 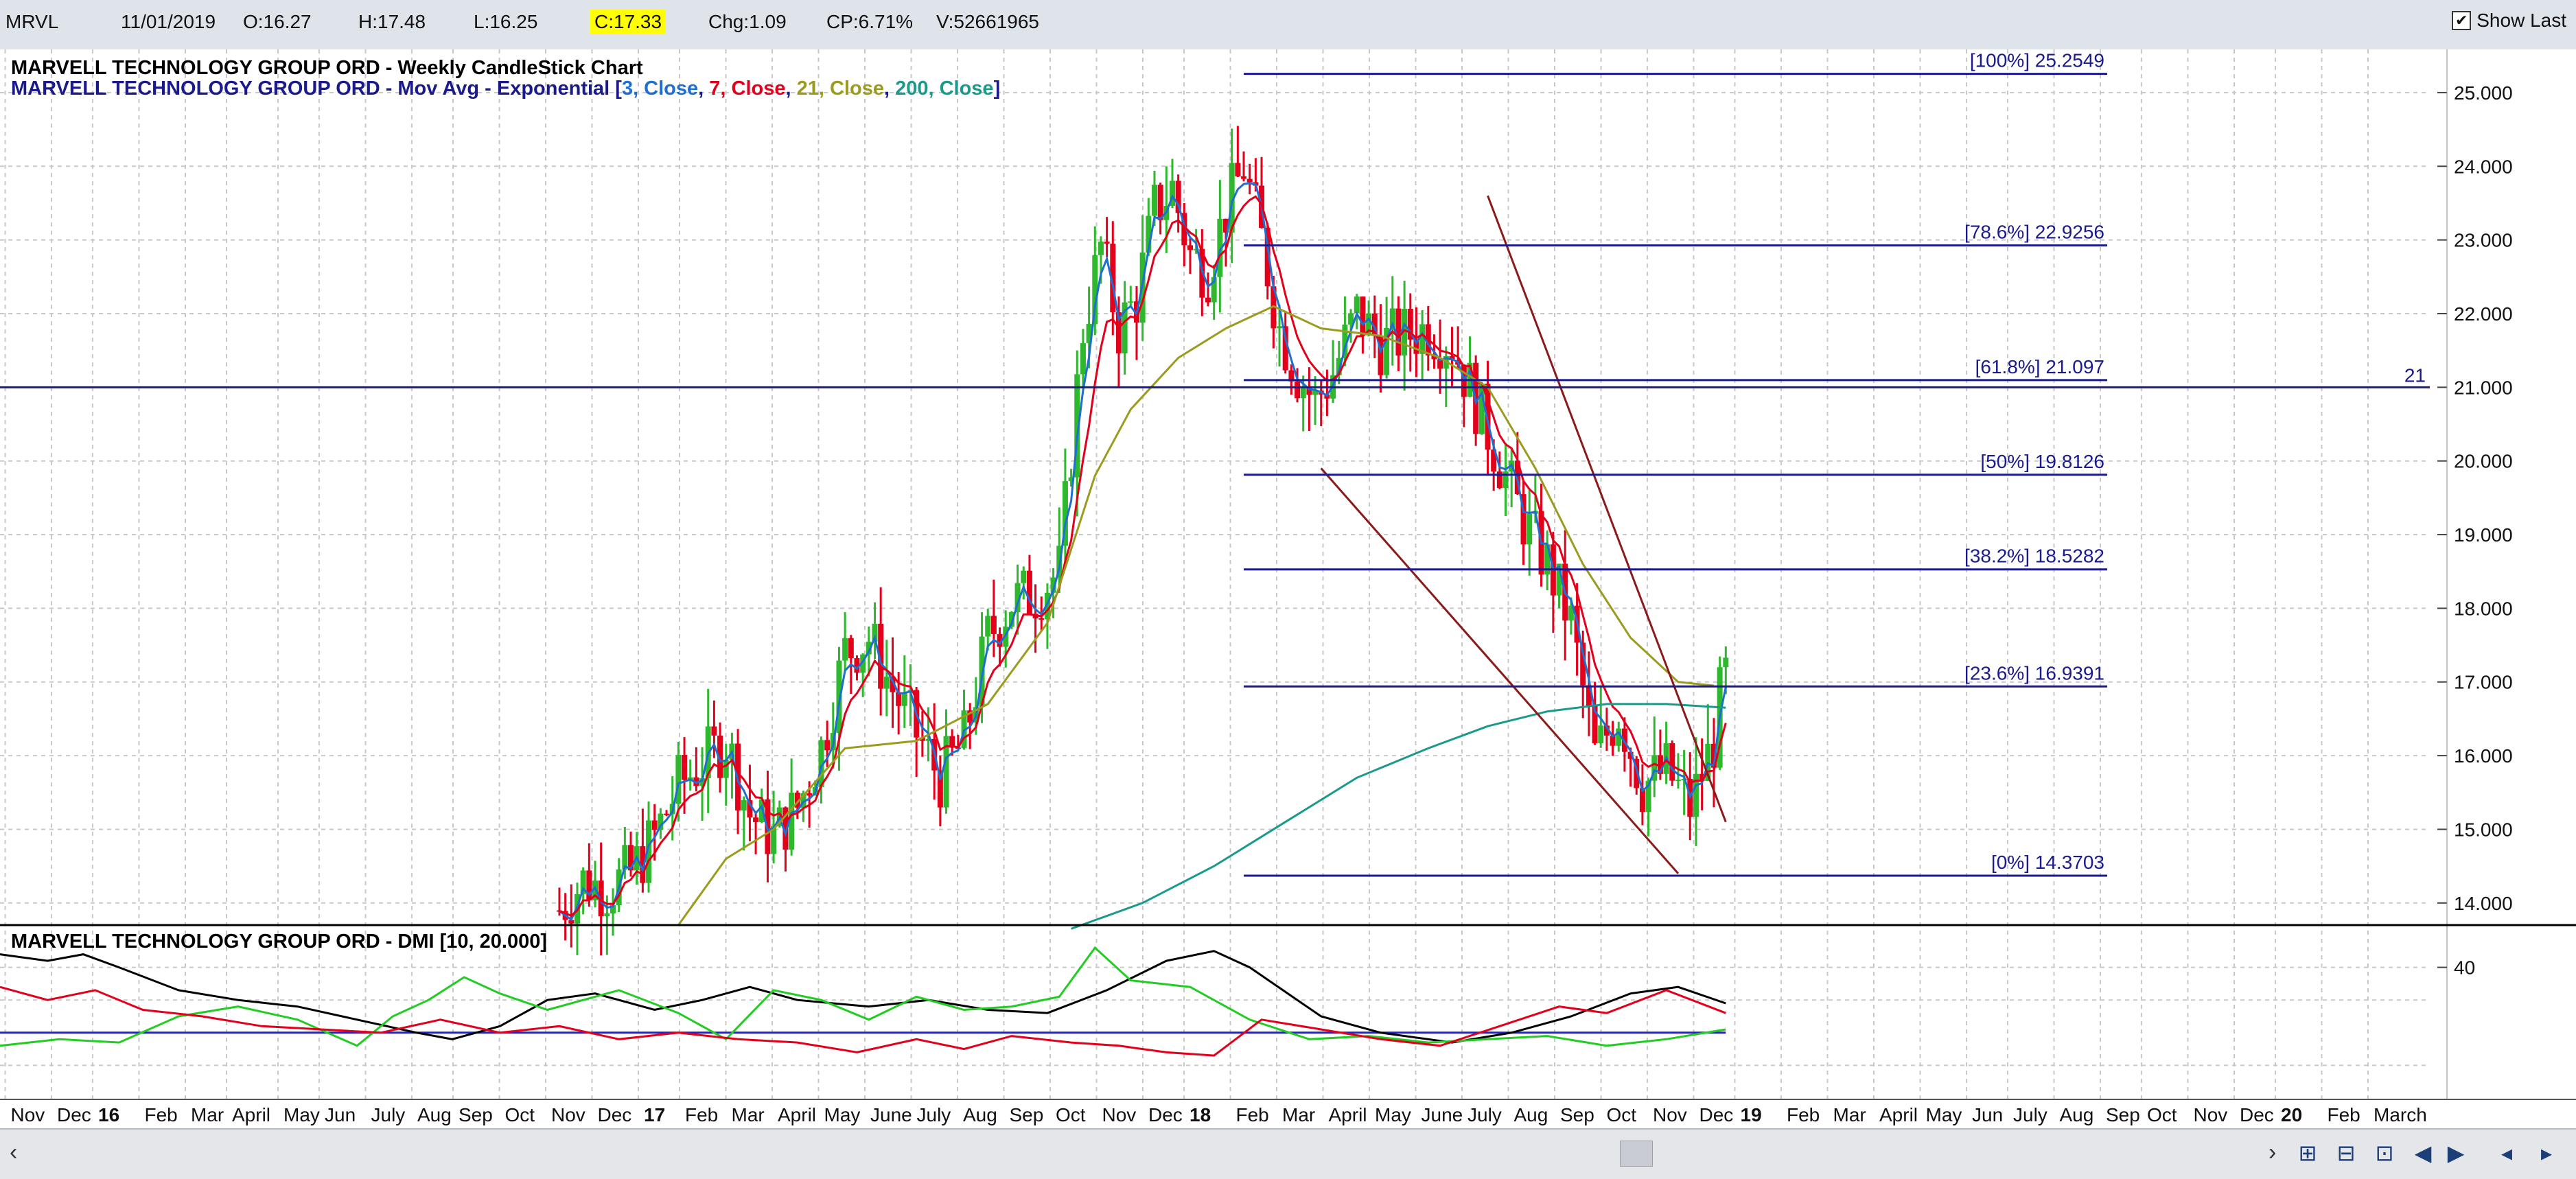 What do you see at coordinates (207, 1114) in the screenshot?
I see `x-axis-month-label: Mar` at bounding box center [207, 1114].